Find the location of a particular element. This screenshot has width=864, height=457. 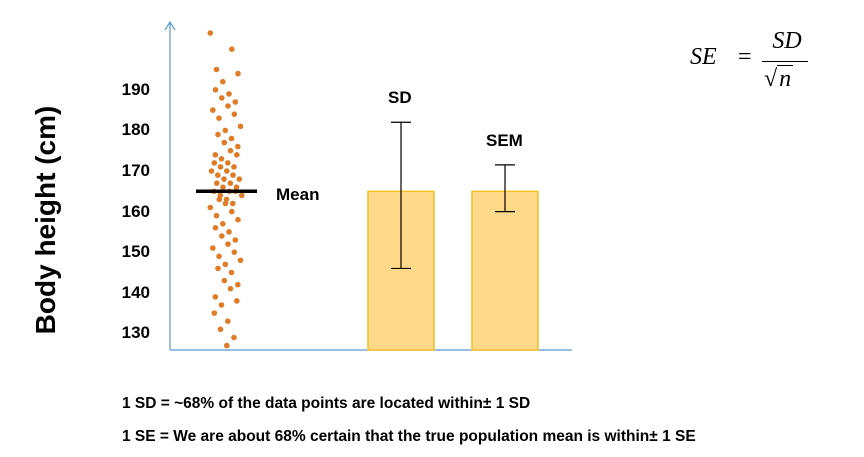

y-axis-label: Body height (cm) is located at coordinates (46, 220).